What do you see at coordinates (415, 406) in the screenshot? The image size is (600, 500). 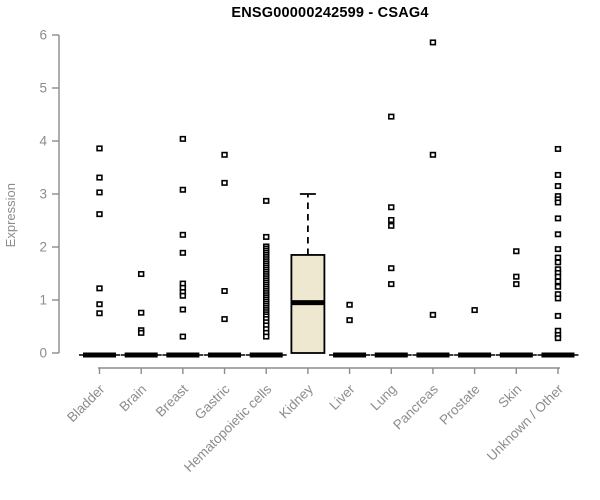 I see `x-tick-label: Pancreas` at bounding box center [415, 406].